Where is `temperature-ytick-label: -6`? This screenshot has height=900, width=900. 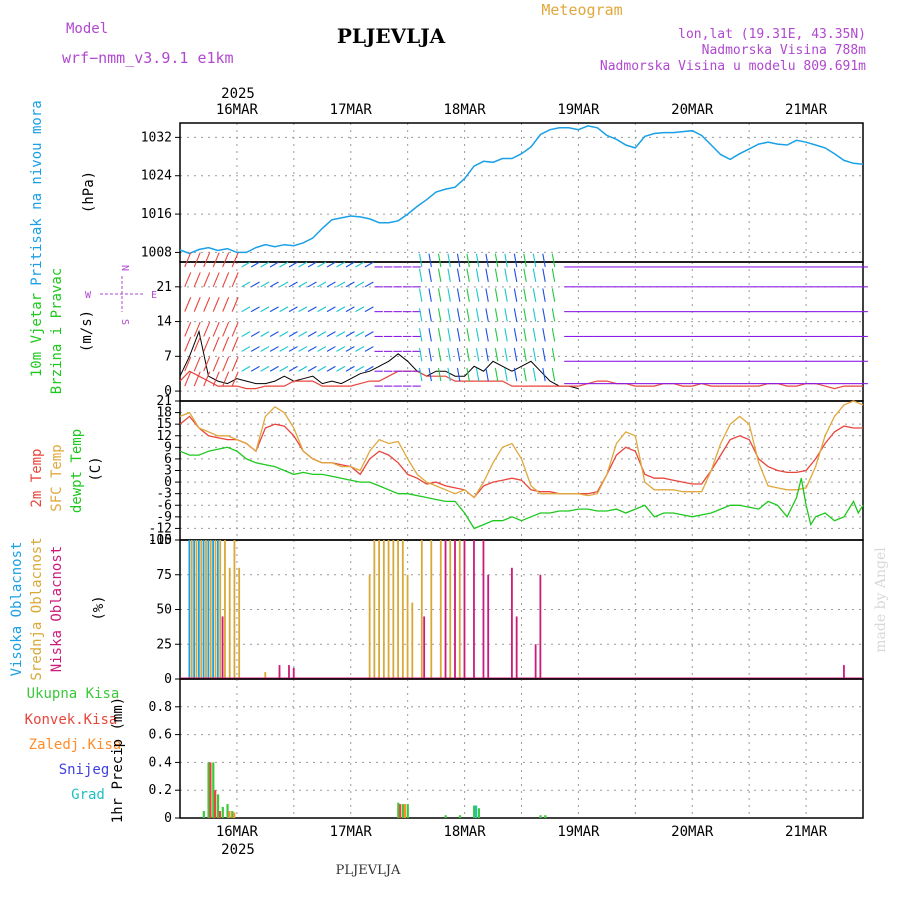
temperature-ytick-label: -6 is located at coordinates (164, 505).